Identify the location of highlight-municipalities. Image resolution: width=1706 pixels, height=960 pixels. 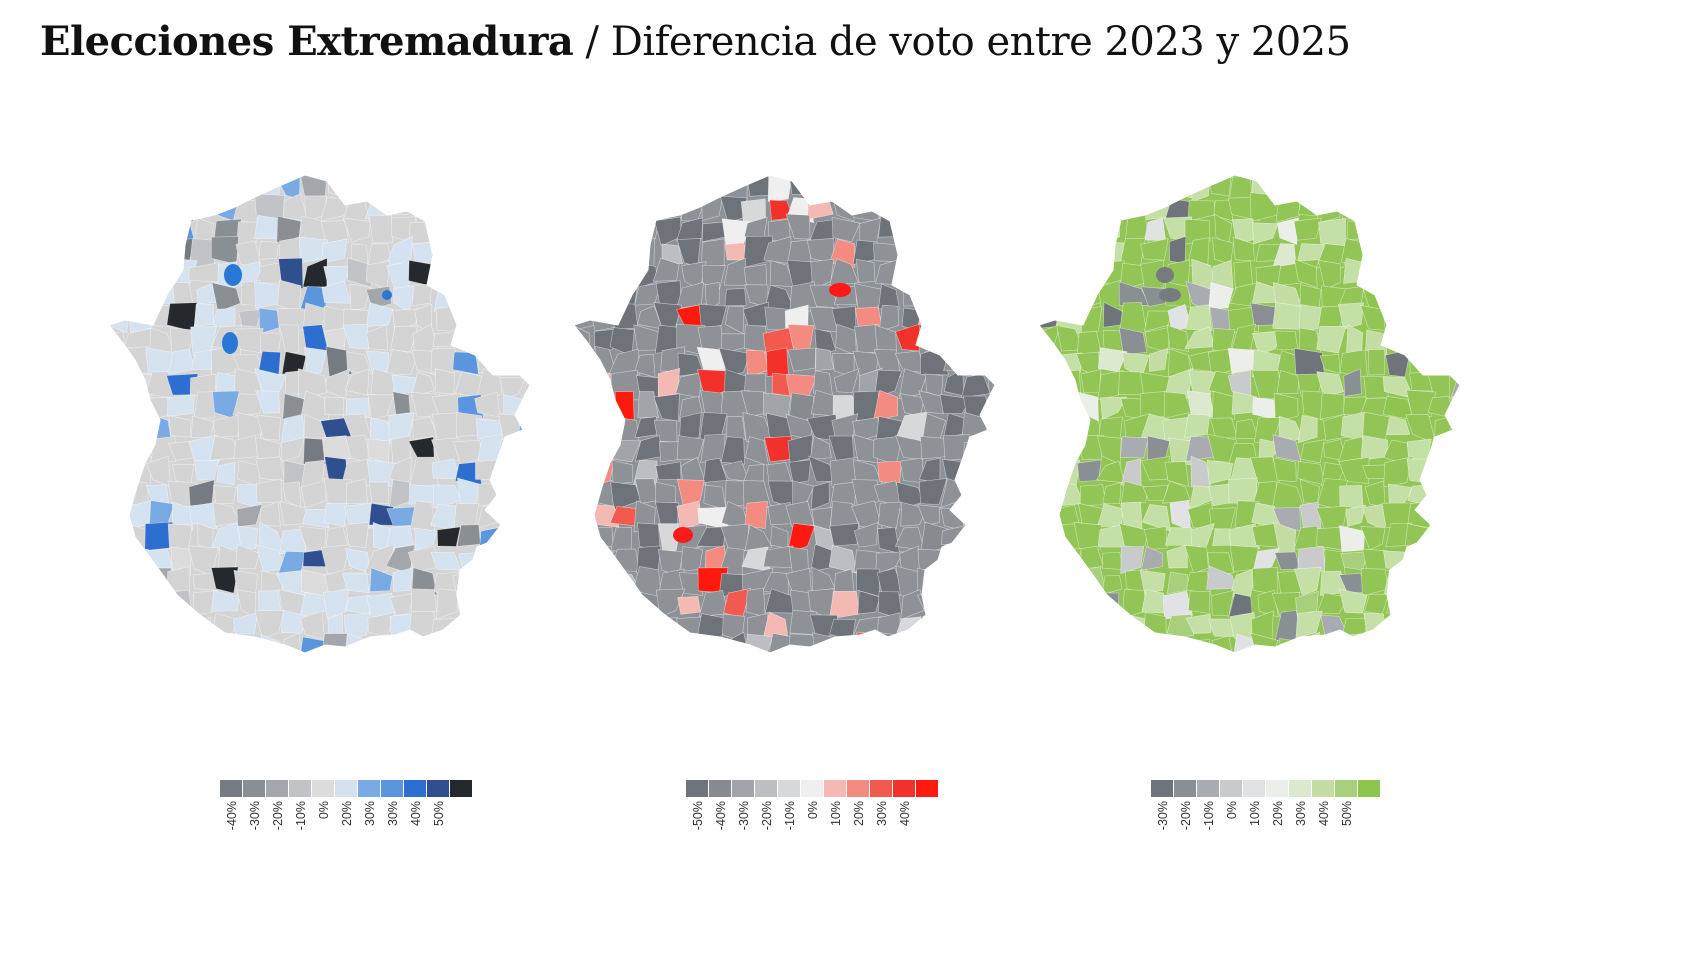
(307, 309).